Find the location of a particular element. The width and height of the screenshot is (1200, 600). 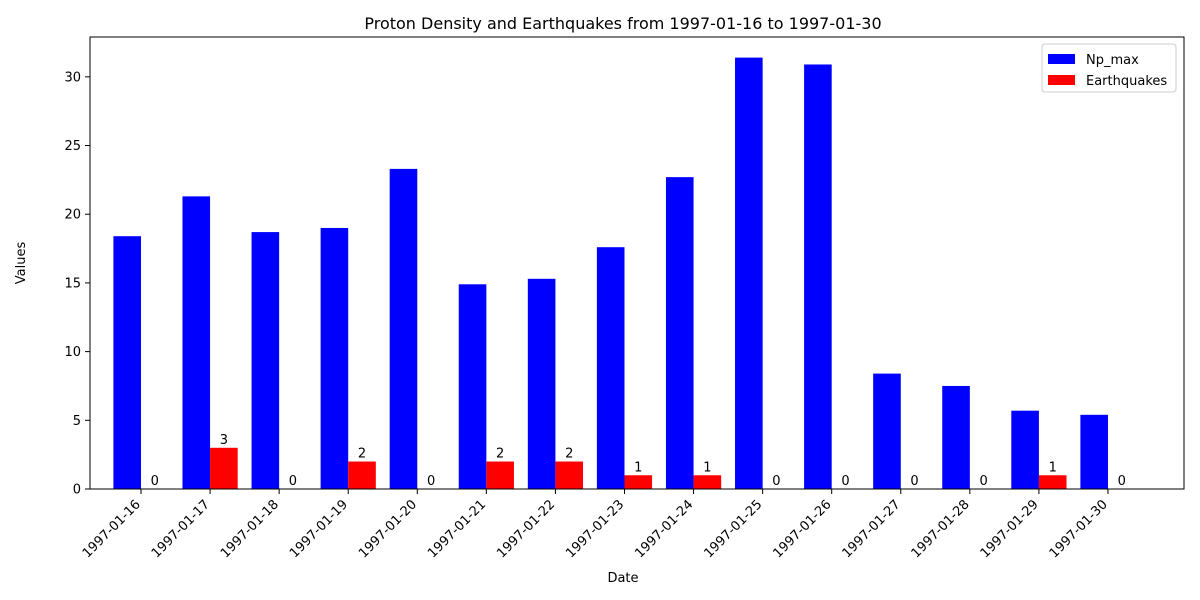

legend-box is located at coordinates (1109, 68).